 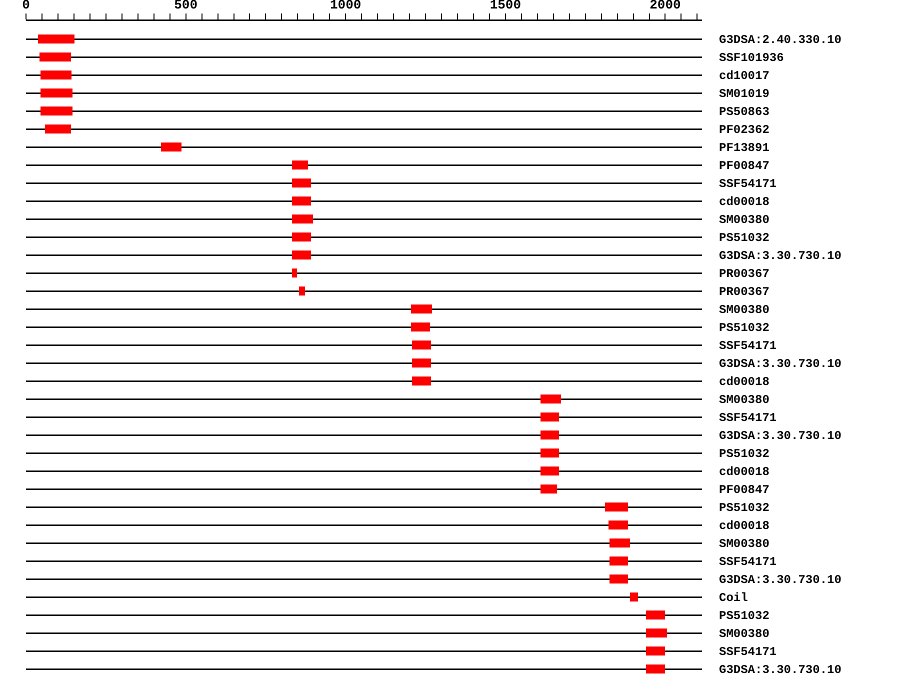 What do you see at coordinates (744, 130) in the screenshot?
I see `y-tick-label: PF02362` at bounding box center [744, 130].